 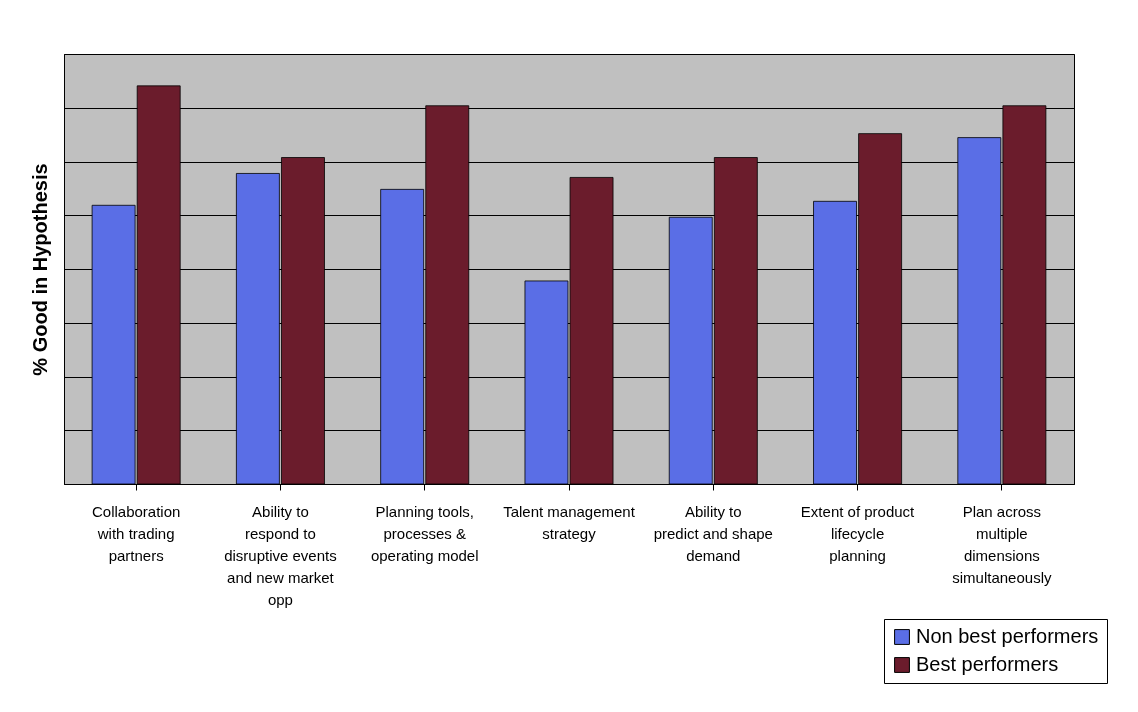 I want to click on y-axis-title: % Good in Hypothesis, so click(x=39, y=269).